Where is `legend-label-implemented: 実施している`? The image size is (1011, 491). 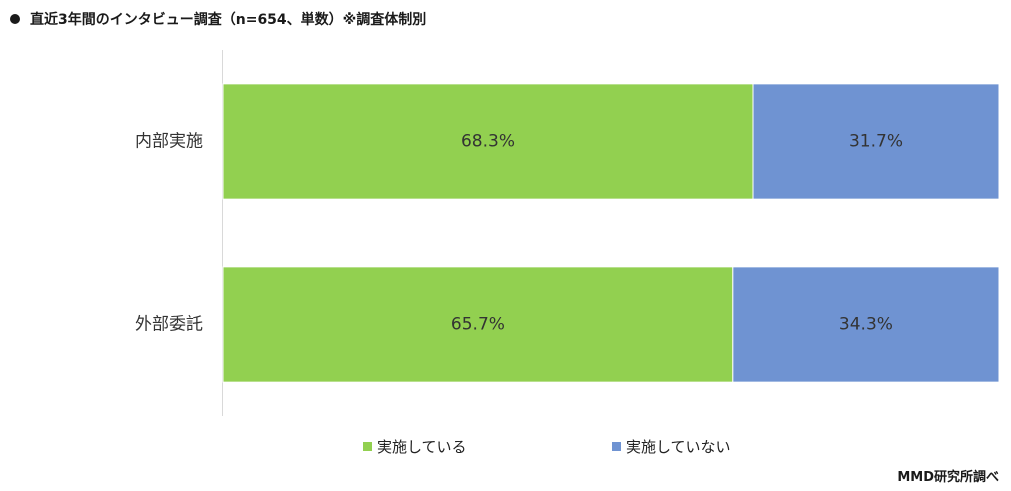 legend-label-implemented: 実施している is located at coordinates (422, 447).